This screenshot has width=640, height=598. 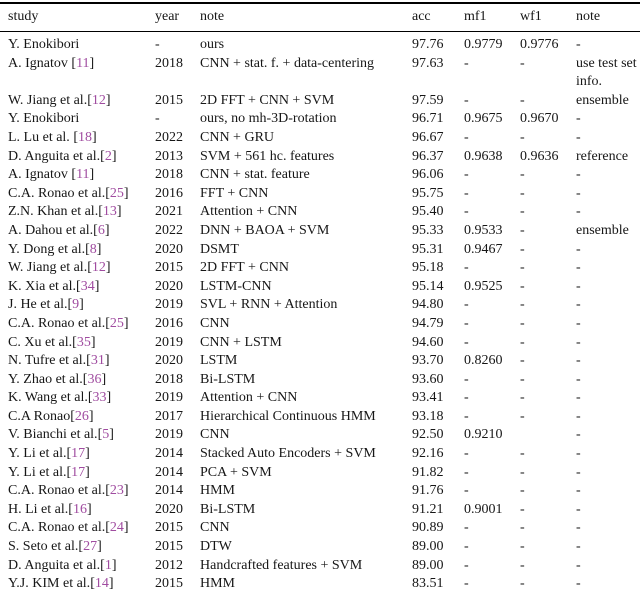 I want to click on citation-link: 36, so click(x=94, y=379).